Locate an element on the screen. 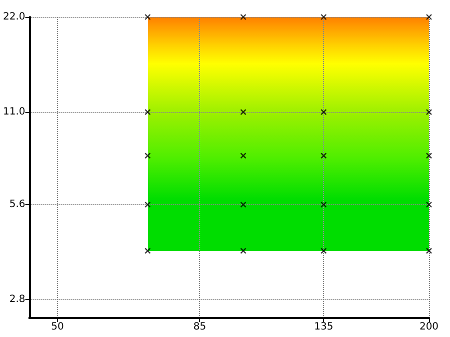 The image size is (450, 337). x-tick-label: 135 is located at coordinates (324, 327).